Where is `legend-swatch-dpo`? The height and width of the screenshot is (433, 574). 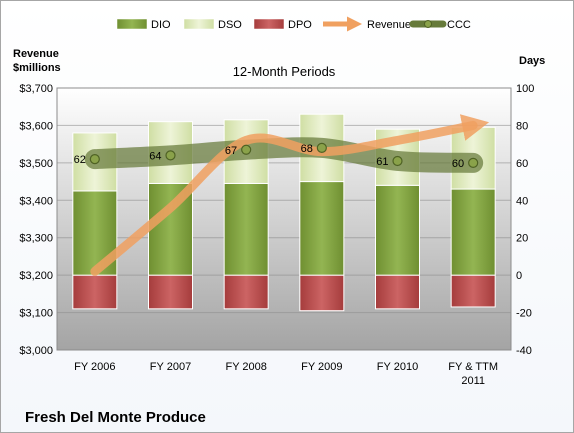 legend-swatch-dpo is located at coordinates (269, 24).